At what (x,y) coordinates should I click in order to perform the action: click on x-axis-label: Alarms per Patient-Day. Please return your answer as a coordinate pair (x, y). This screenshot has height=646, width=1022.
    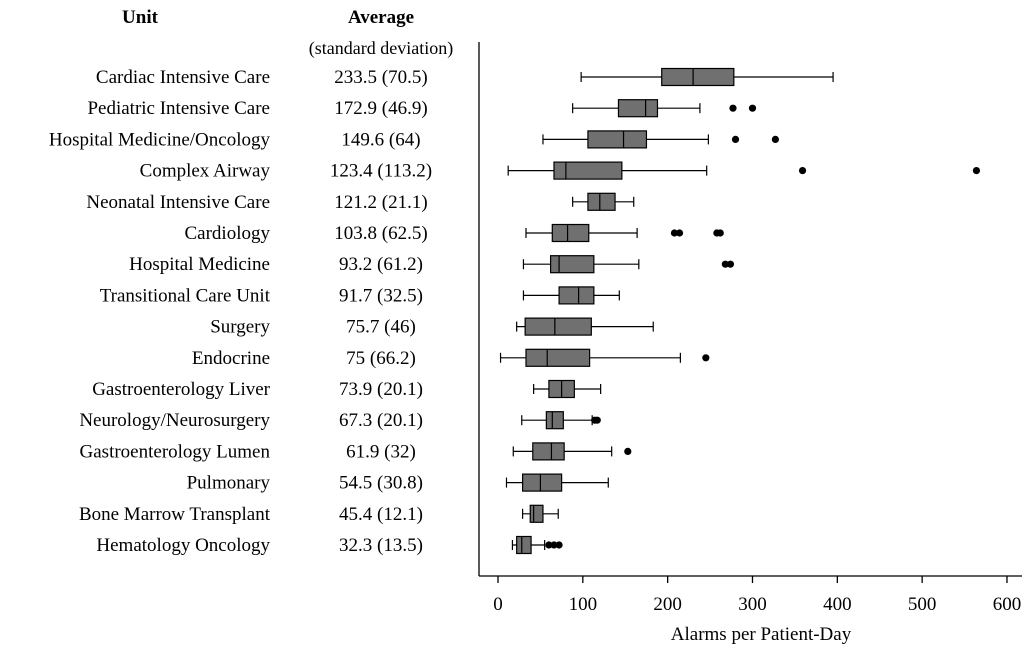
    Looking at the image, I should click on (761, 634).